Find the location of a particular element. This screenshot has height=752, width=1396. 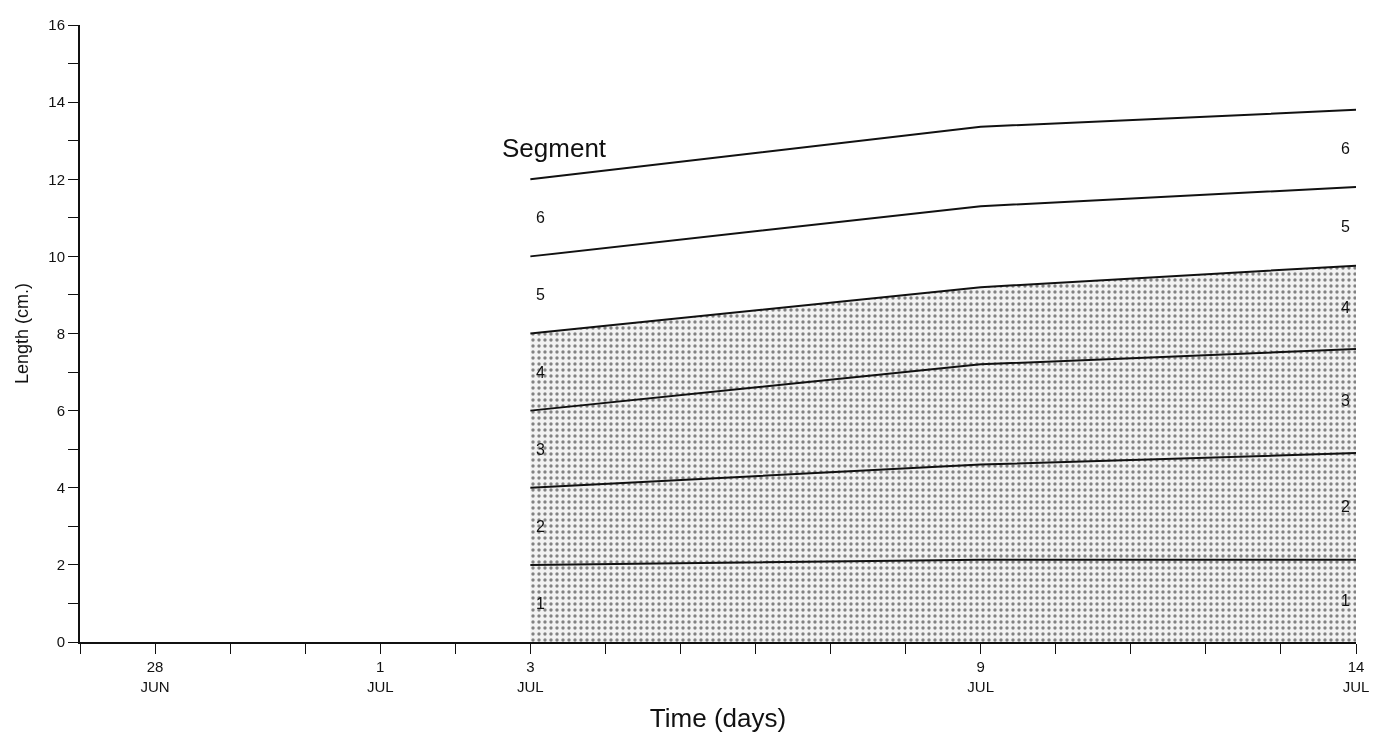

y-tick-label: 6 is located at coordinates (60, 410).